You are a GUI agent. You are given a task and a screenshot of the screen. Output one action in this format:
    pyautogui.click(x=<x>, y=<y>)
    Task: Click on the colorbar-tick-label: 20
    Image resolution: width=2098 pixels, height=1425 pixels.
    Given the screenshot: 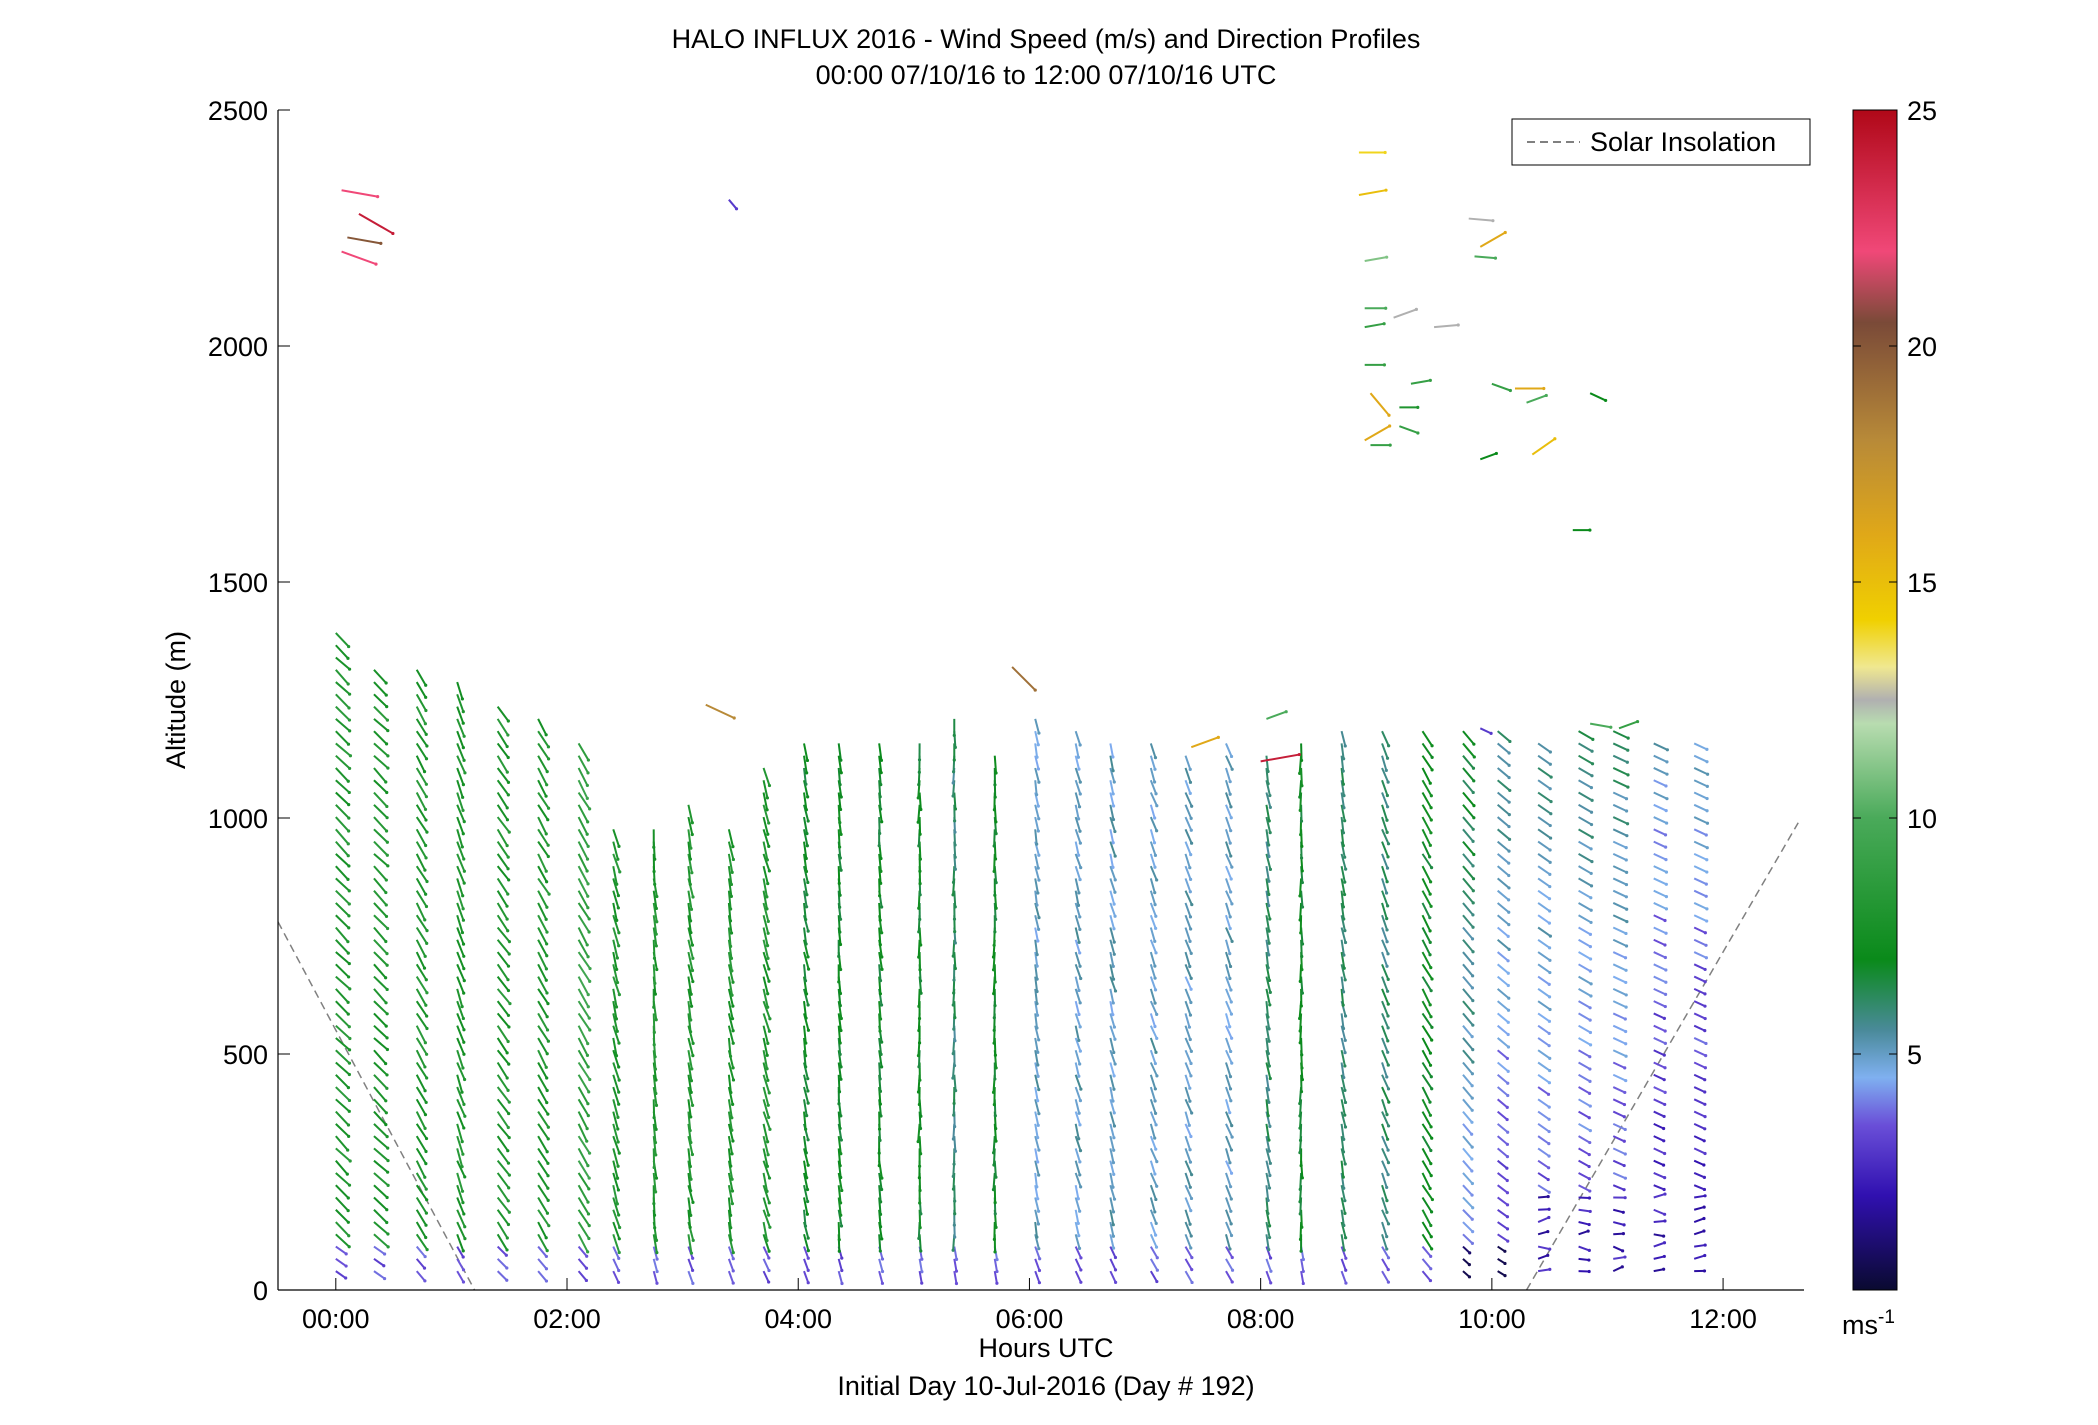 What is the action you would take?
    pyautogui.click(x=1922, y=347)
    